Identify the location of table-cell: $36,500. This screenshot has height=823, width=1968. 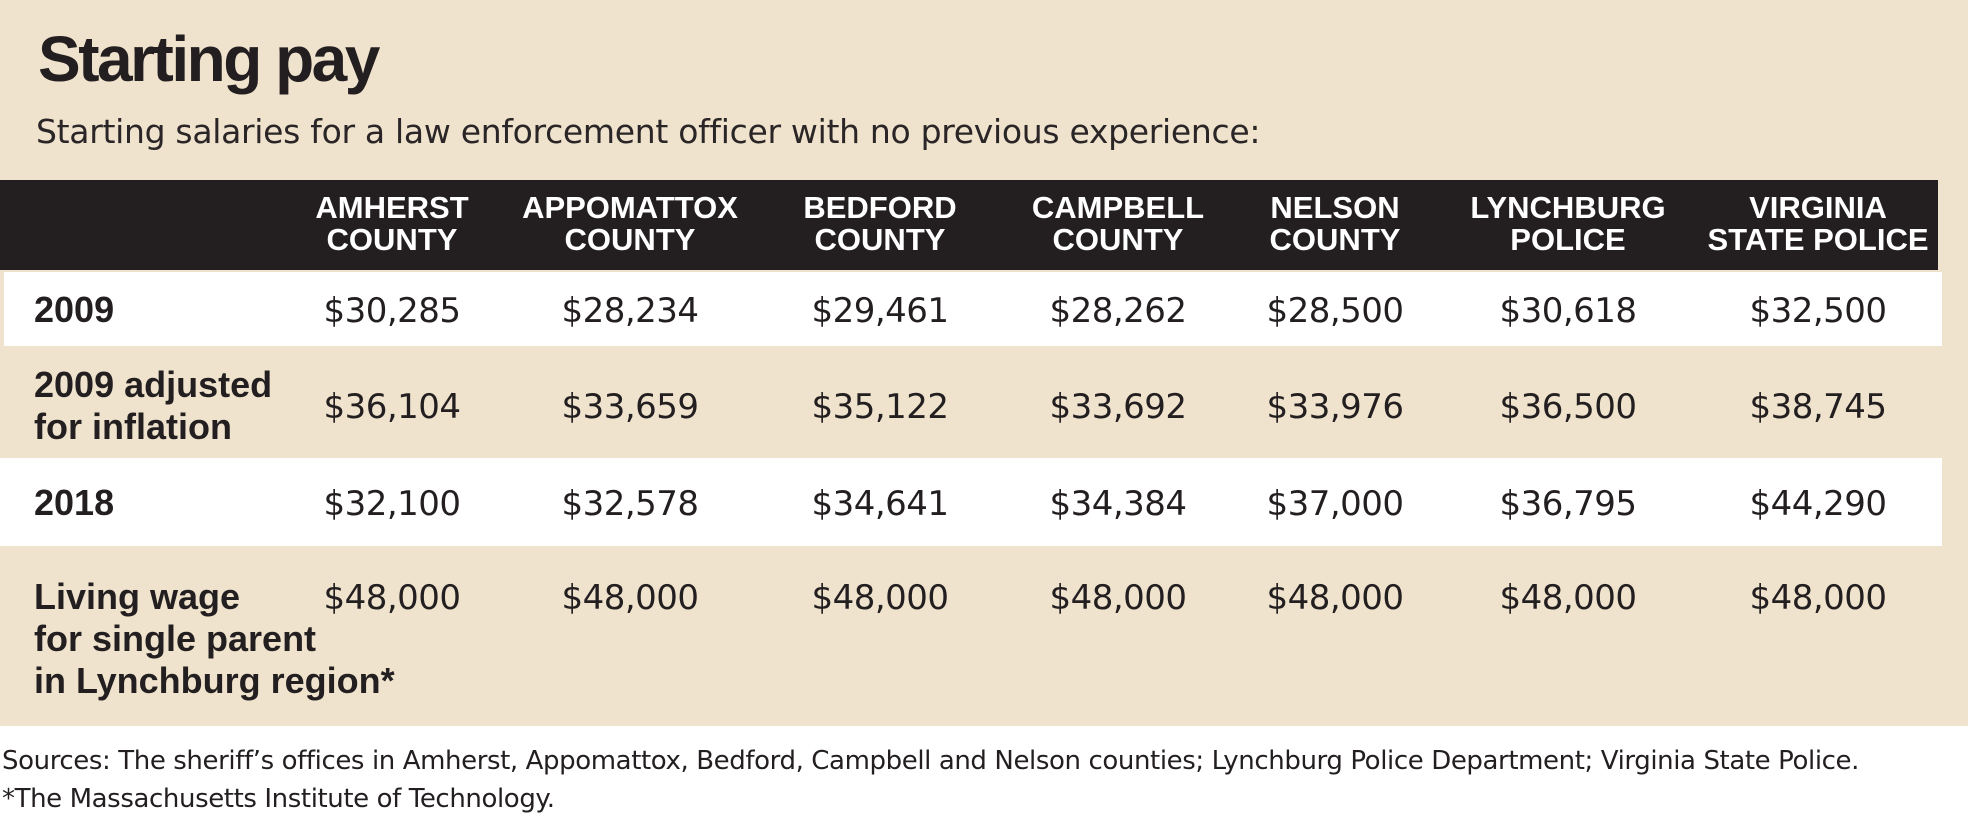
(1567, 407).